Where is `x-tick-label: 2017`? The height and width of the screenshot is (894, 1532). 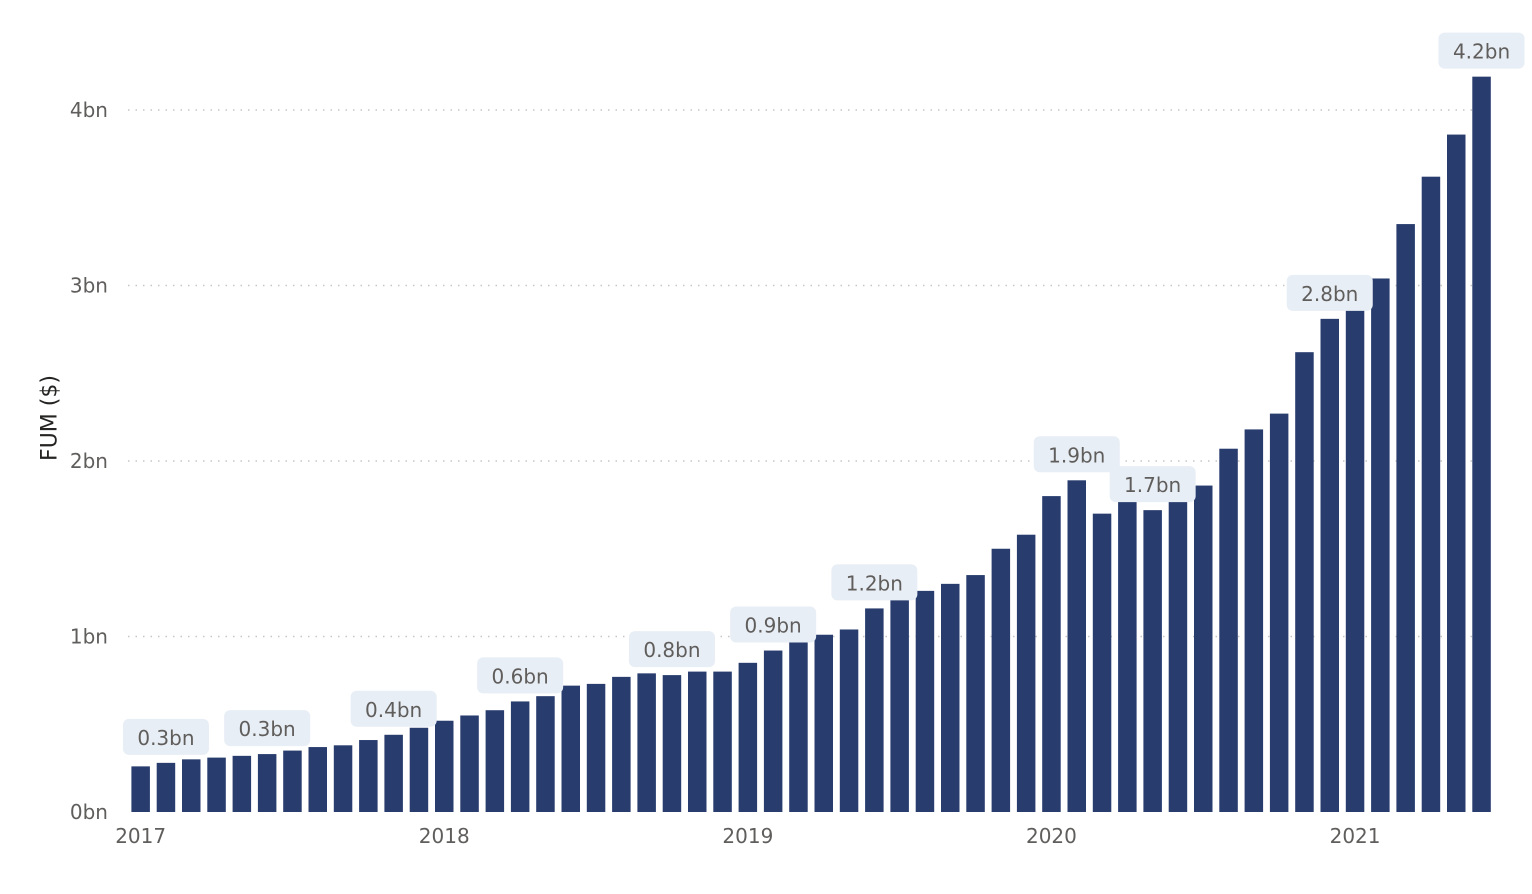 x-tick-label: 2017 is located at coordinates (140, 836).